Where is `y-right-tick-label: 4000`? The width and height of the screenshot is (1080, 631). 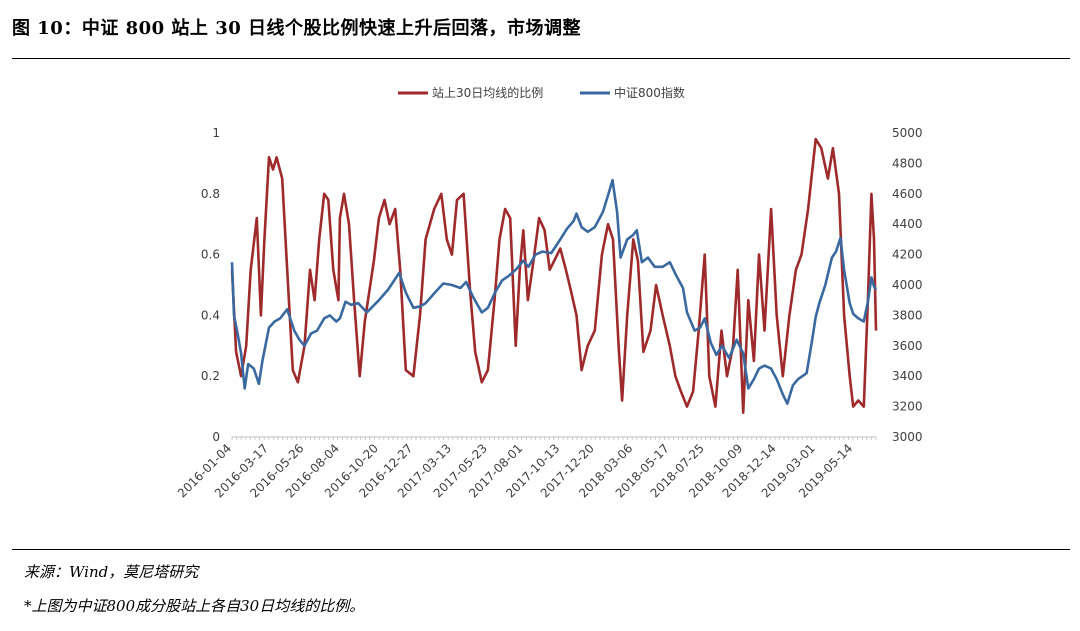
y-right-tick-label: 4000 is located at coordinates (907, 285).